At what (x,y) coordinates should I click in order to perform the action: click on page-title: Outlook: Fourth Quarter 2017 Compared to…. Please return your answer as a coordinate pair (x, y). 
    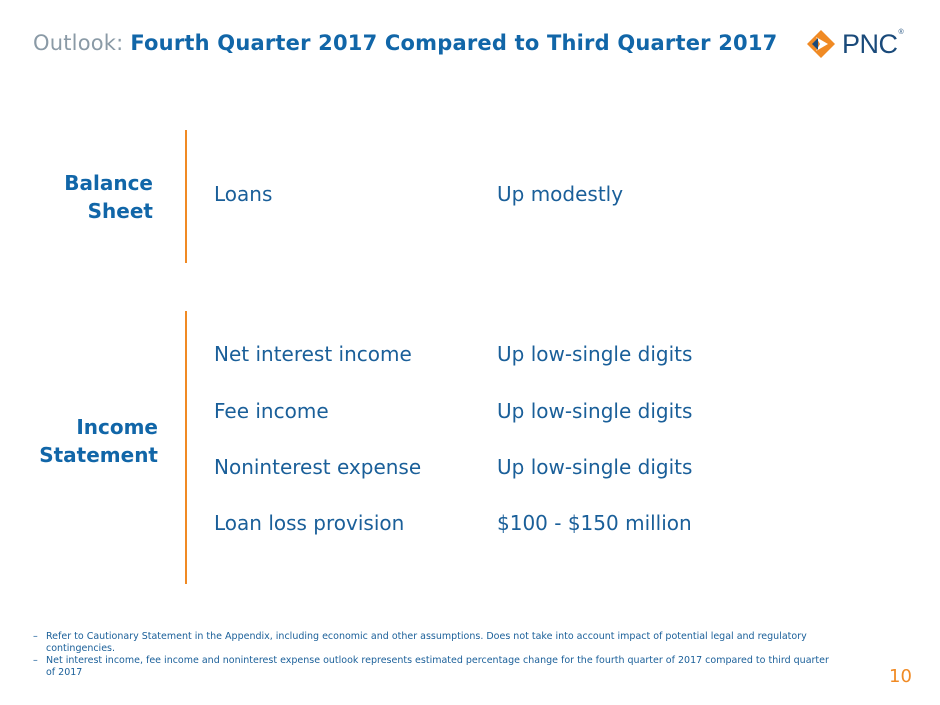
    Looking at the image, I should click on (405, 43).